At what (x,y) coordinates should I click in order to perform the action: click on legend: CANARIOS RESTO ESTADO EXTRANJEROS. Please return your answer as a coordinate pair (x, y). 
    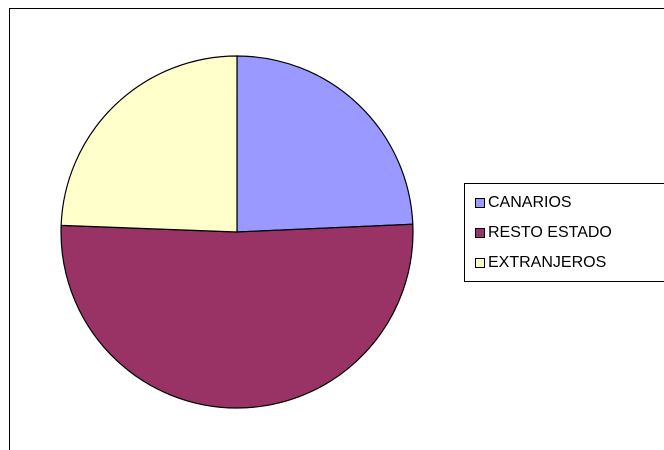
    Looking at the image, I should click on (564, 232).